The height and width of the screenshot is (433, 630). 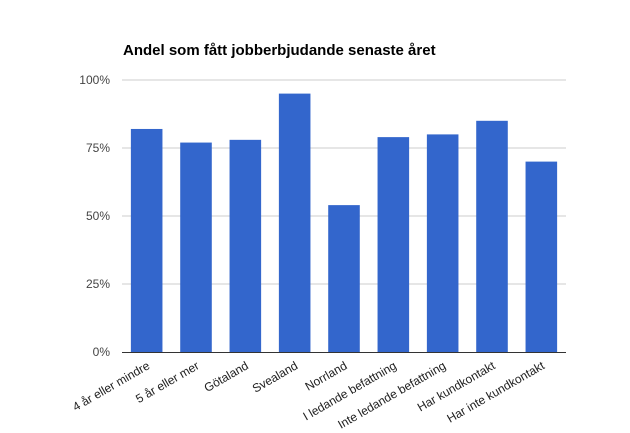 I want to click on y-tick-label: 0%, so click(x=102, y=352).